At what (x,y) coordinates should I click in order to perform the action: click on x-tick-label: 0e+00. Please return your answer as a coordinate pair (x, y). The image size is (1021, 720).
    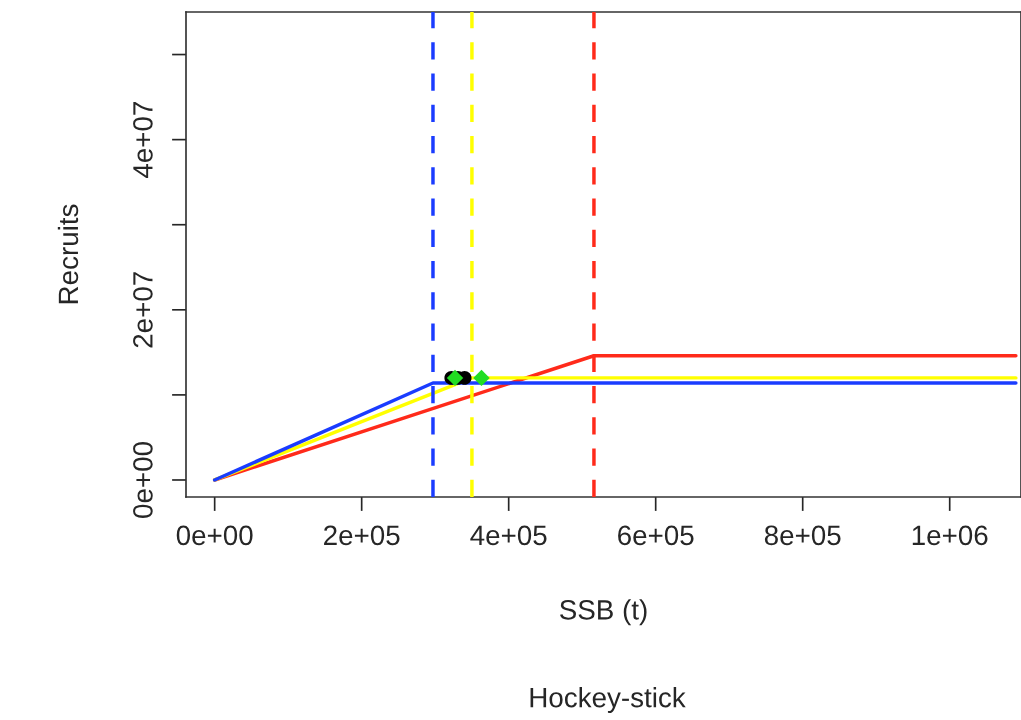
    Looking at the image, I should click on (214, 535).